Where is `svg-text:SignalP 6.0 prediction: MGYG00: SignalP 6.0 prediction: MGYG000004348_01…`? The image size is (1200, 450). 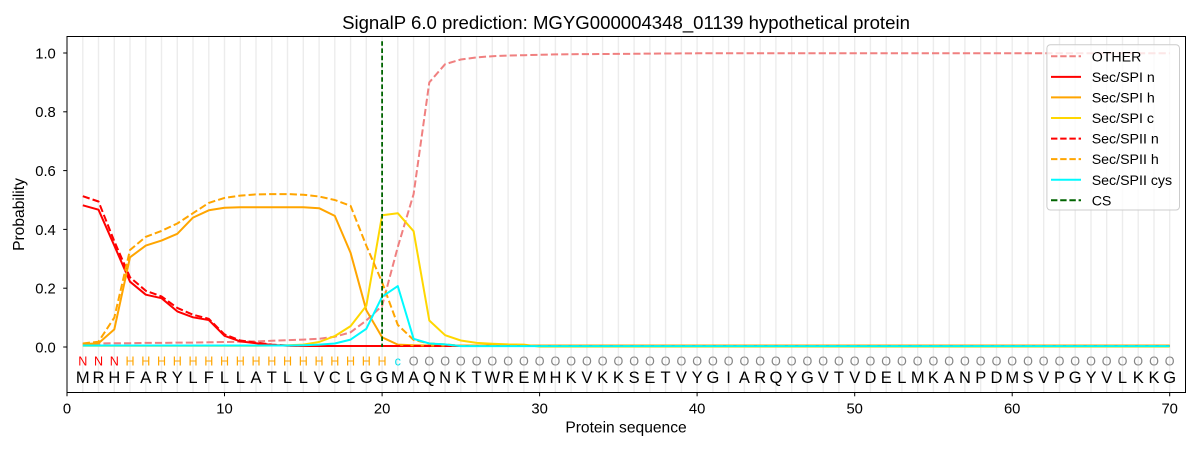
svg-text:SignalP 6.0 prediction: MGYG00: SignalP 6.0 prediction: MGYG000004348_01… is located at coordinates (626, 23).